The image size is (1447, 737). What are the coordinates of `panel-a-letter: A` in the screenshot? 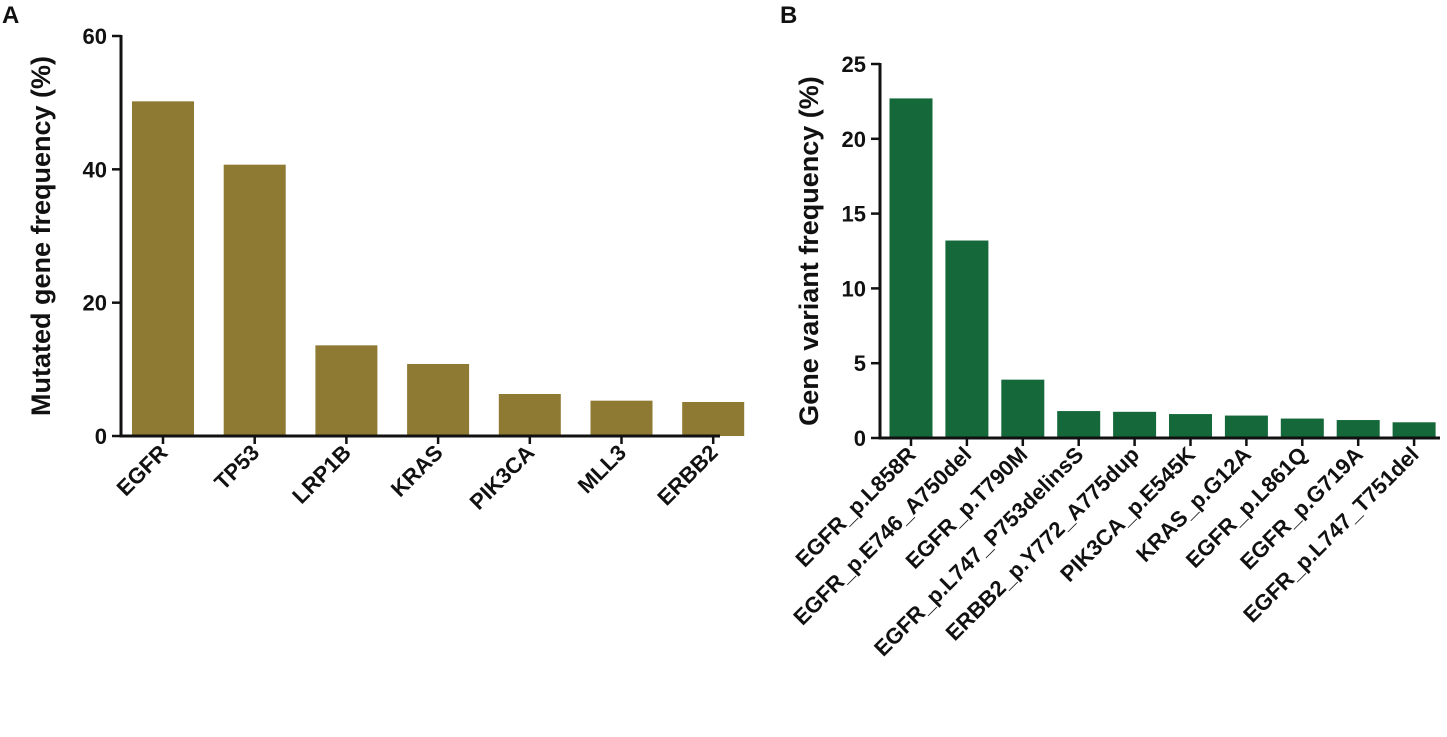 It's located at (10, 15).